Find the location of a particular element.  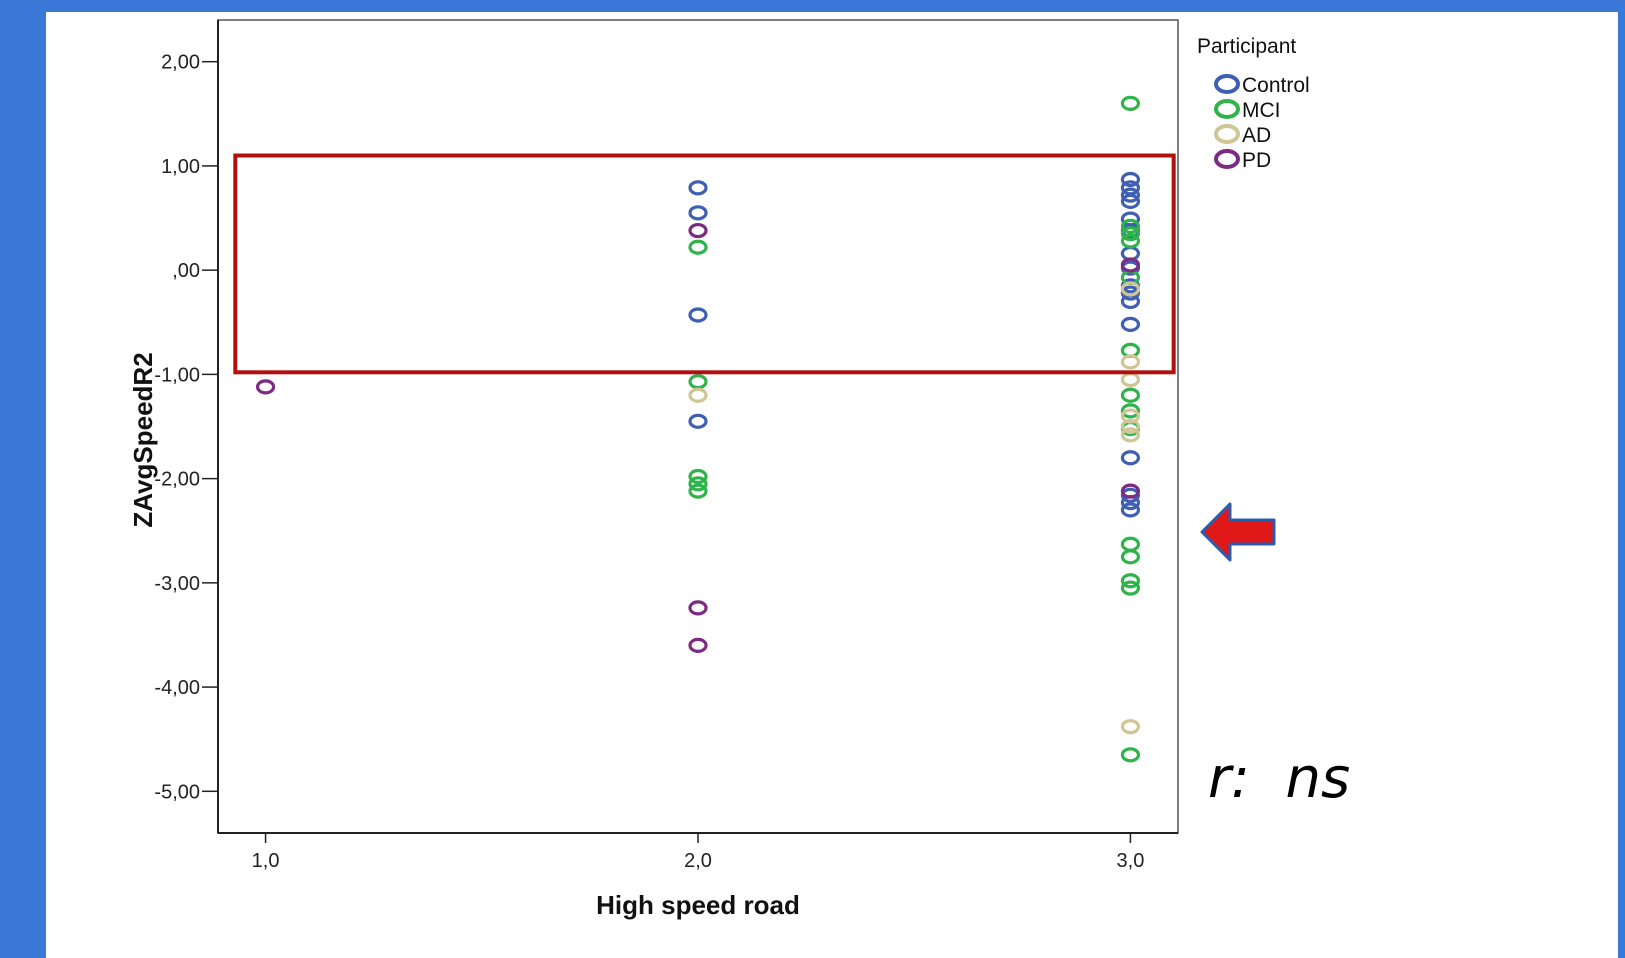

legend-title: Participant is located at coordinates (1246, 46).